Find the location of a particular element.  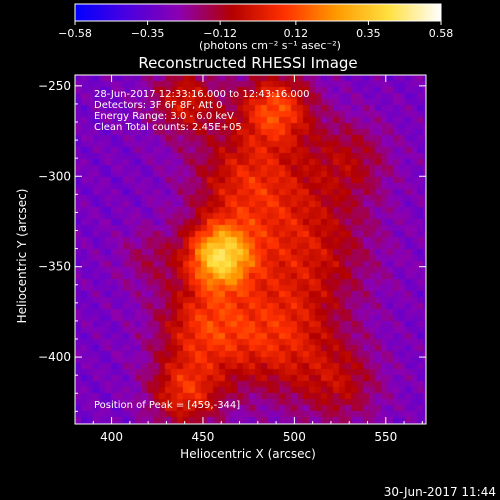

y-tick-label: −300 is located at coordinates (54, 176).